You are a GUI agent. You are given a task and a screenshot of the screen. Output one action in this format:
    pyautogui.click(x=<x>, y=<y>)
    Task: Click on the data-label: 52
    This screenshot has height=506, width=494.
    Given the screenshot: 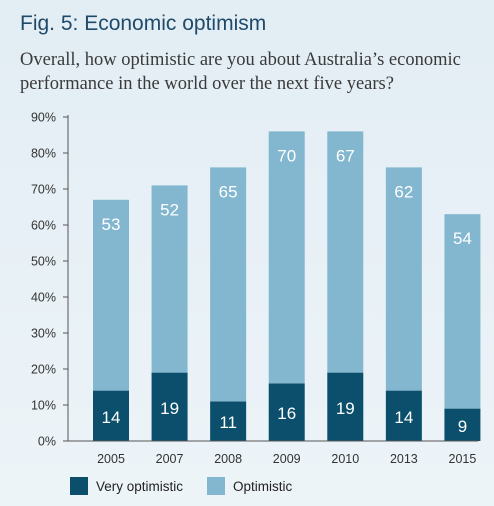 What is the action you would take?
    pyautogui.click(x=169, y=209)
    